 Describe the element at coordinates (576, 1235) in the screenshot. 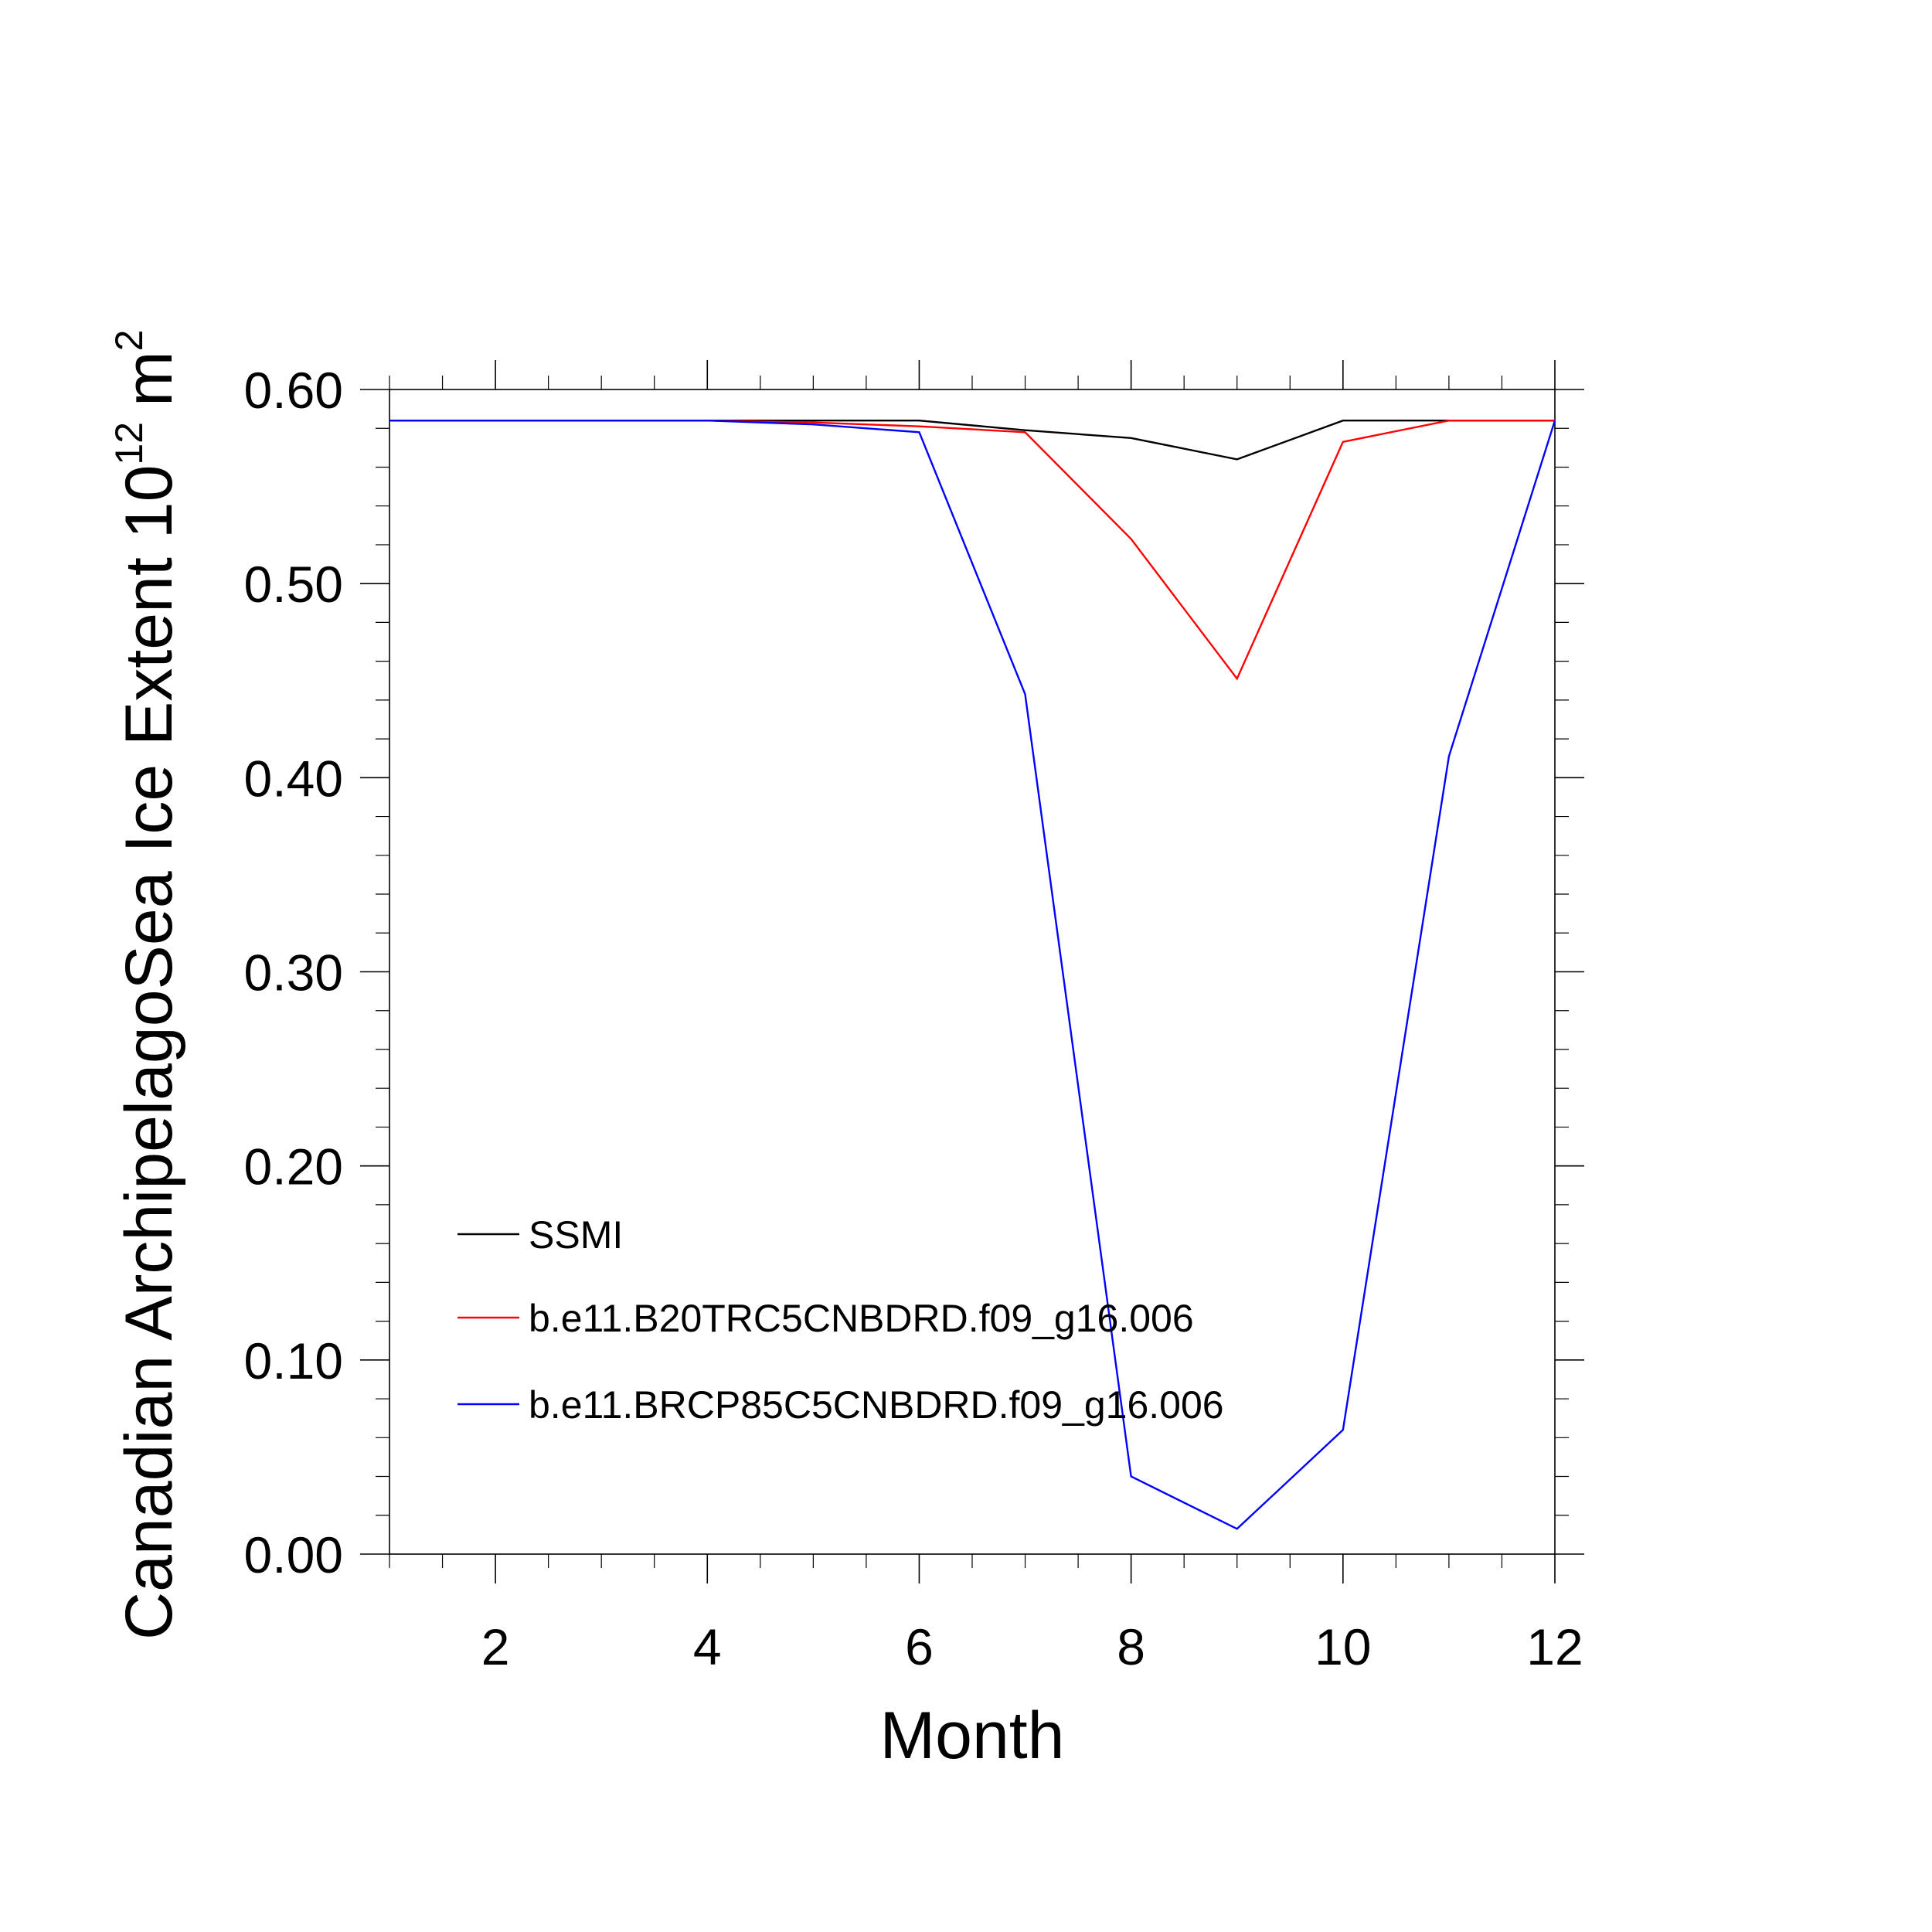

I see `legend-label-1: SSMI` at that location.